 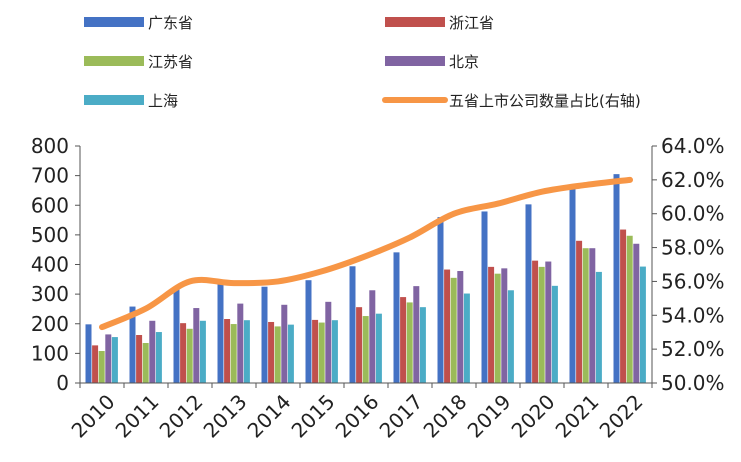 What do you see at coordinates (621, 416) in the screenshot?
I see `x-tick-label: 2022` at bounding box center [621, 416].